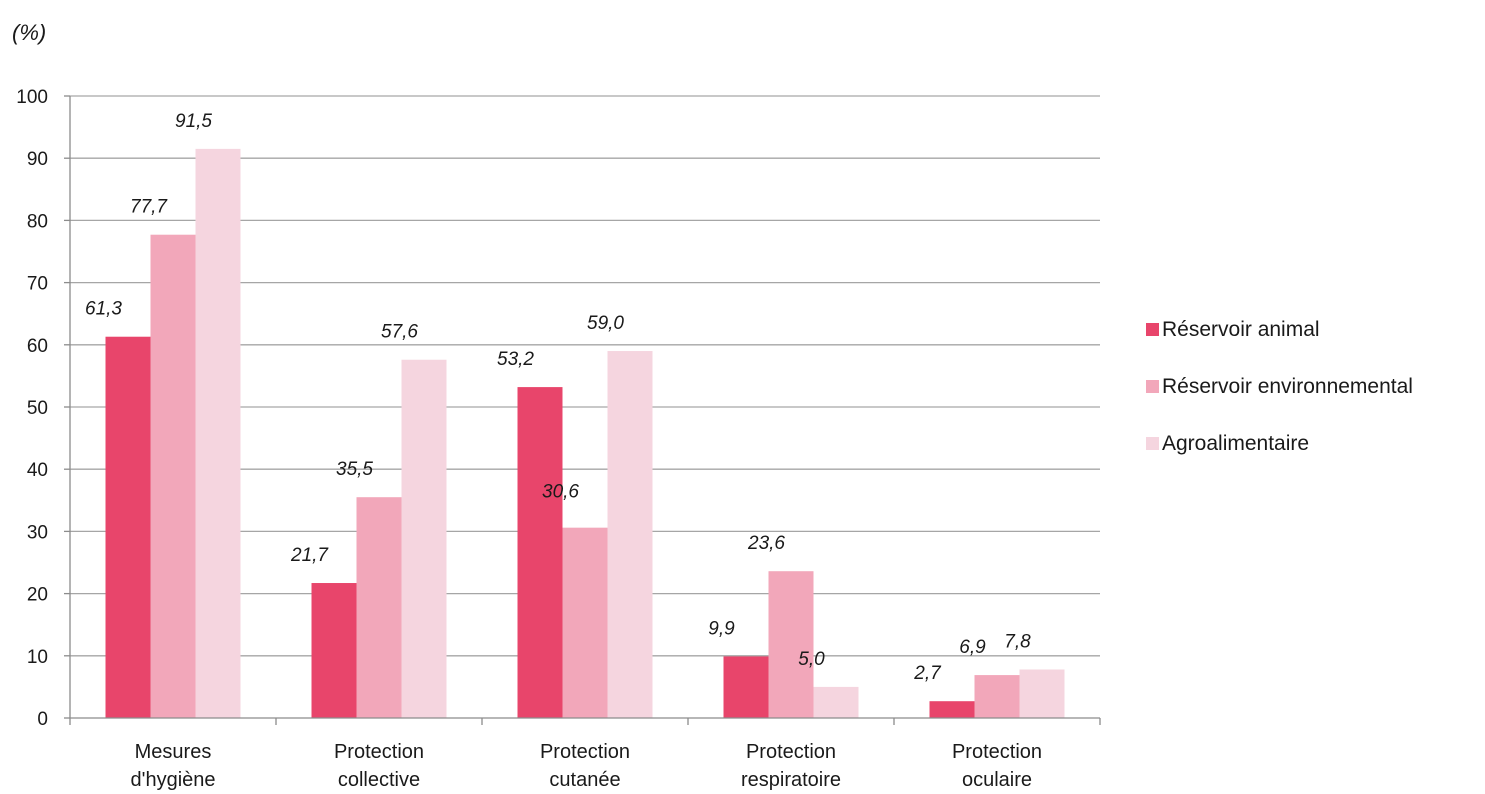 The height and width of the screenshot is (794, 1485). I want to click on y-tick-label: 40, so click(37, 470).